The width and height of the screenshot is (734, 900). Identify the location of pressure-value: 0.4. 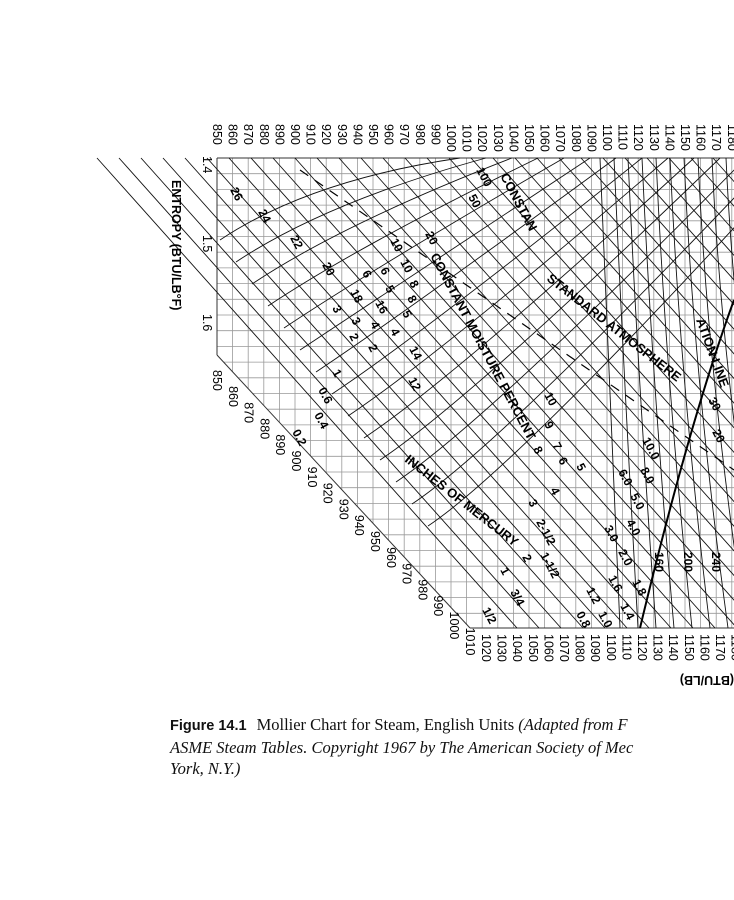
(321, 421).